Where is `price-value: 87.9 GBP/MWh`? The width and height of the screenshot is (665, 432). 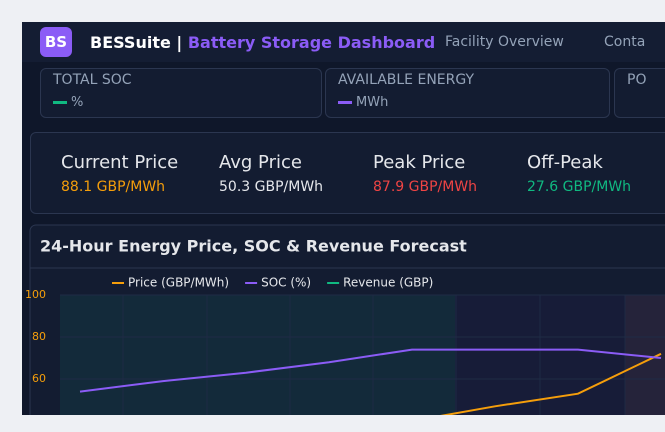
price-value: 87.9 GBP/MWh is located at coordinates (425, 187).